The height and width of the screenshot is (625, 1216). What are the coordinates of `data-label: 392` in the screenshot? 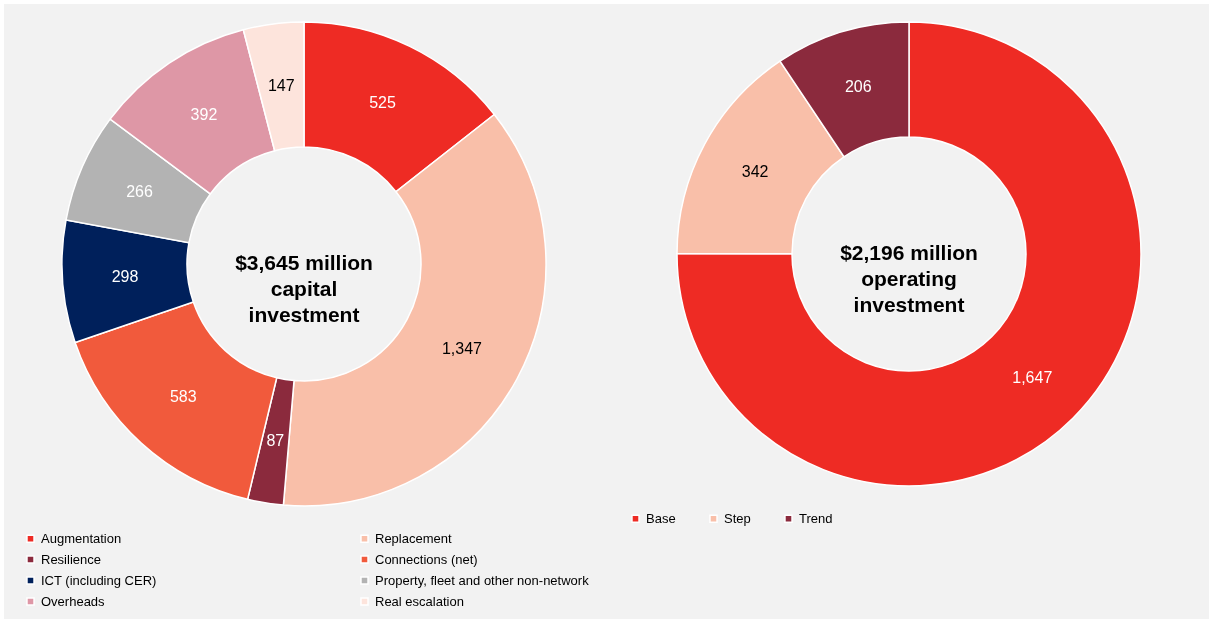 It's located at (204, 114).